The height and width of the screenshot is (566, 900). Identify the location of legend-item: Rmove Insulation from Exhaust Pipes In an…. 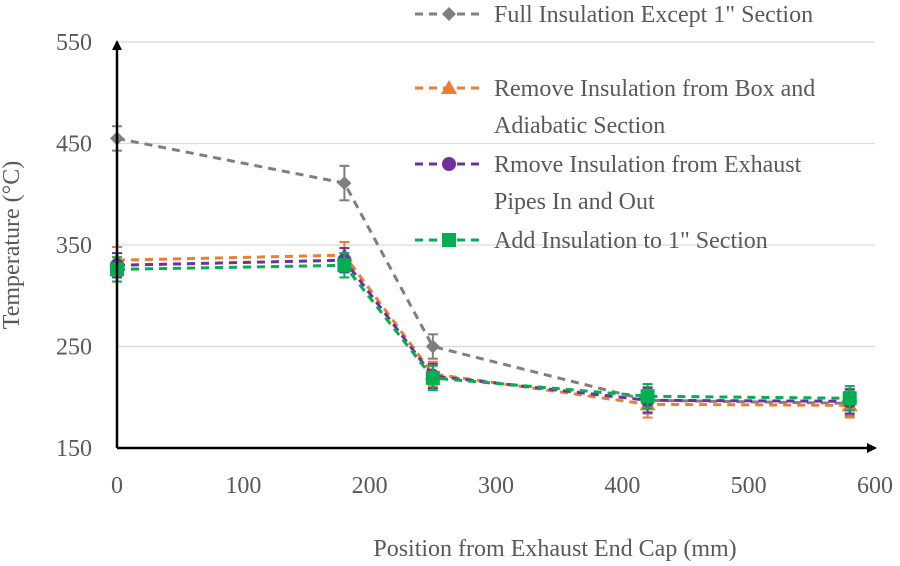
(608, 183).